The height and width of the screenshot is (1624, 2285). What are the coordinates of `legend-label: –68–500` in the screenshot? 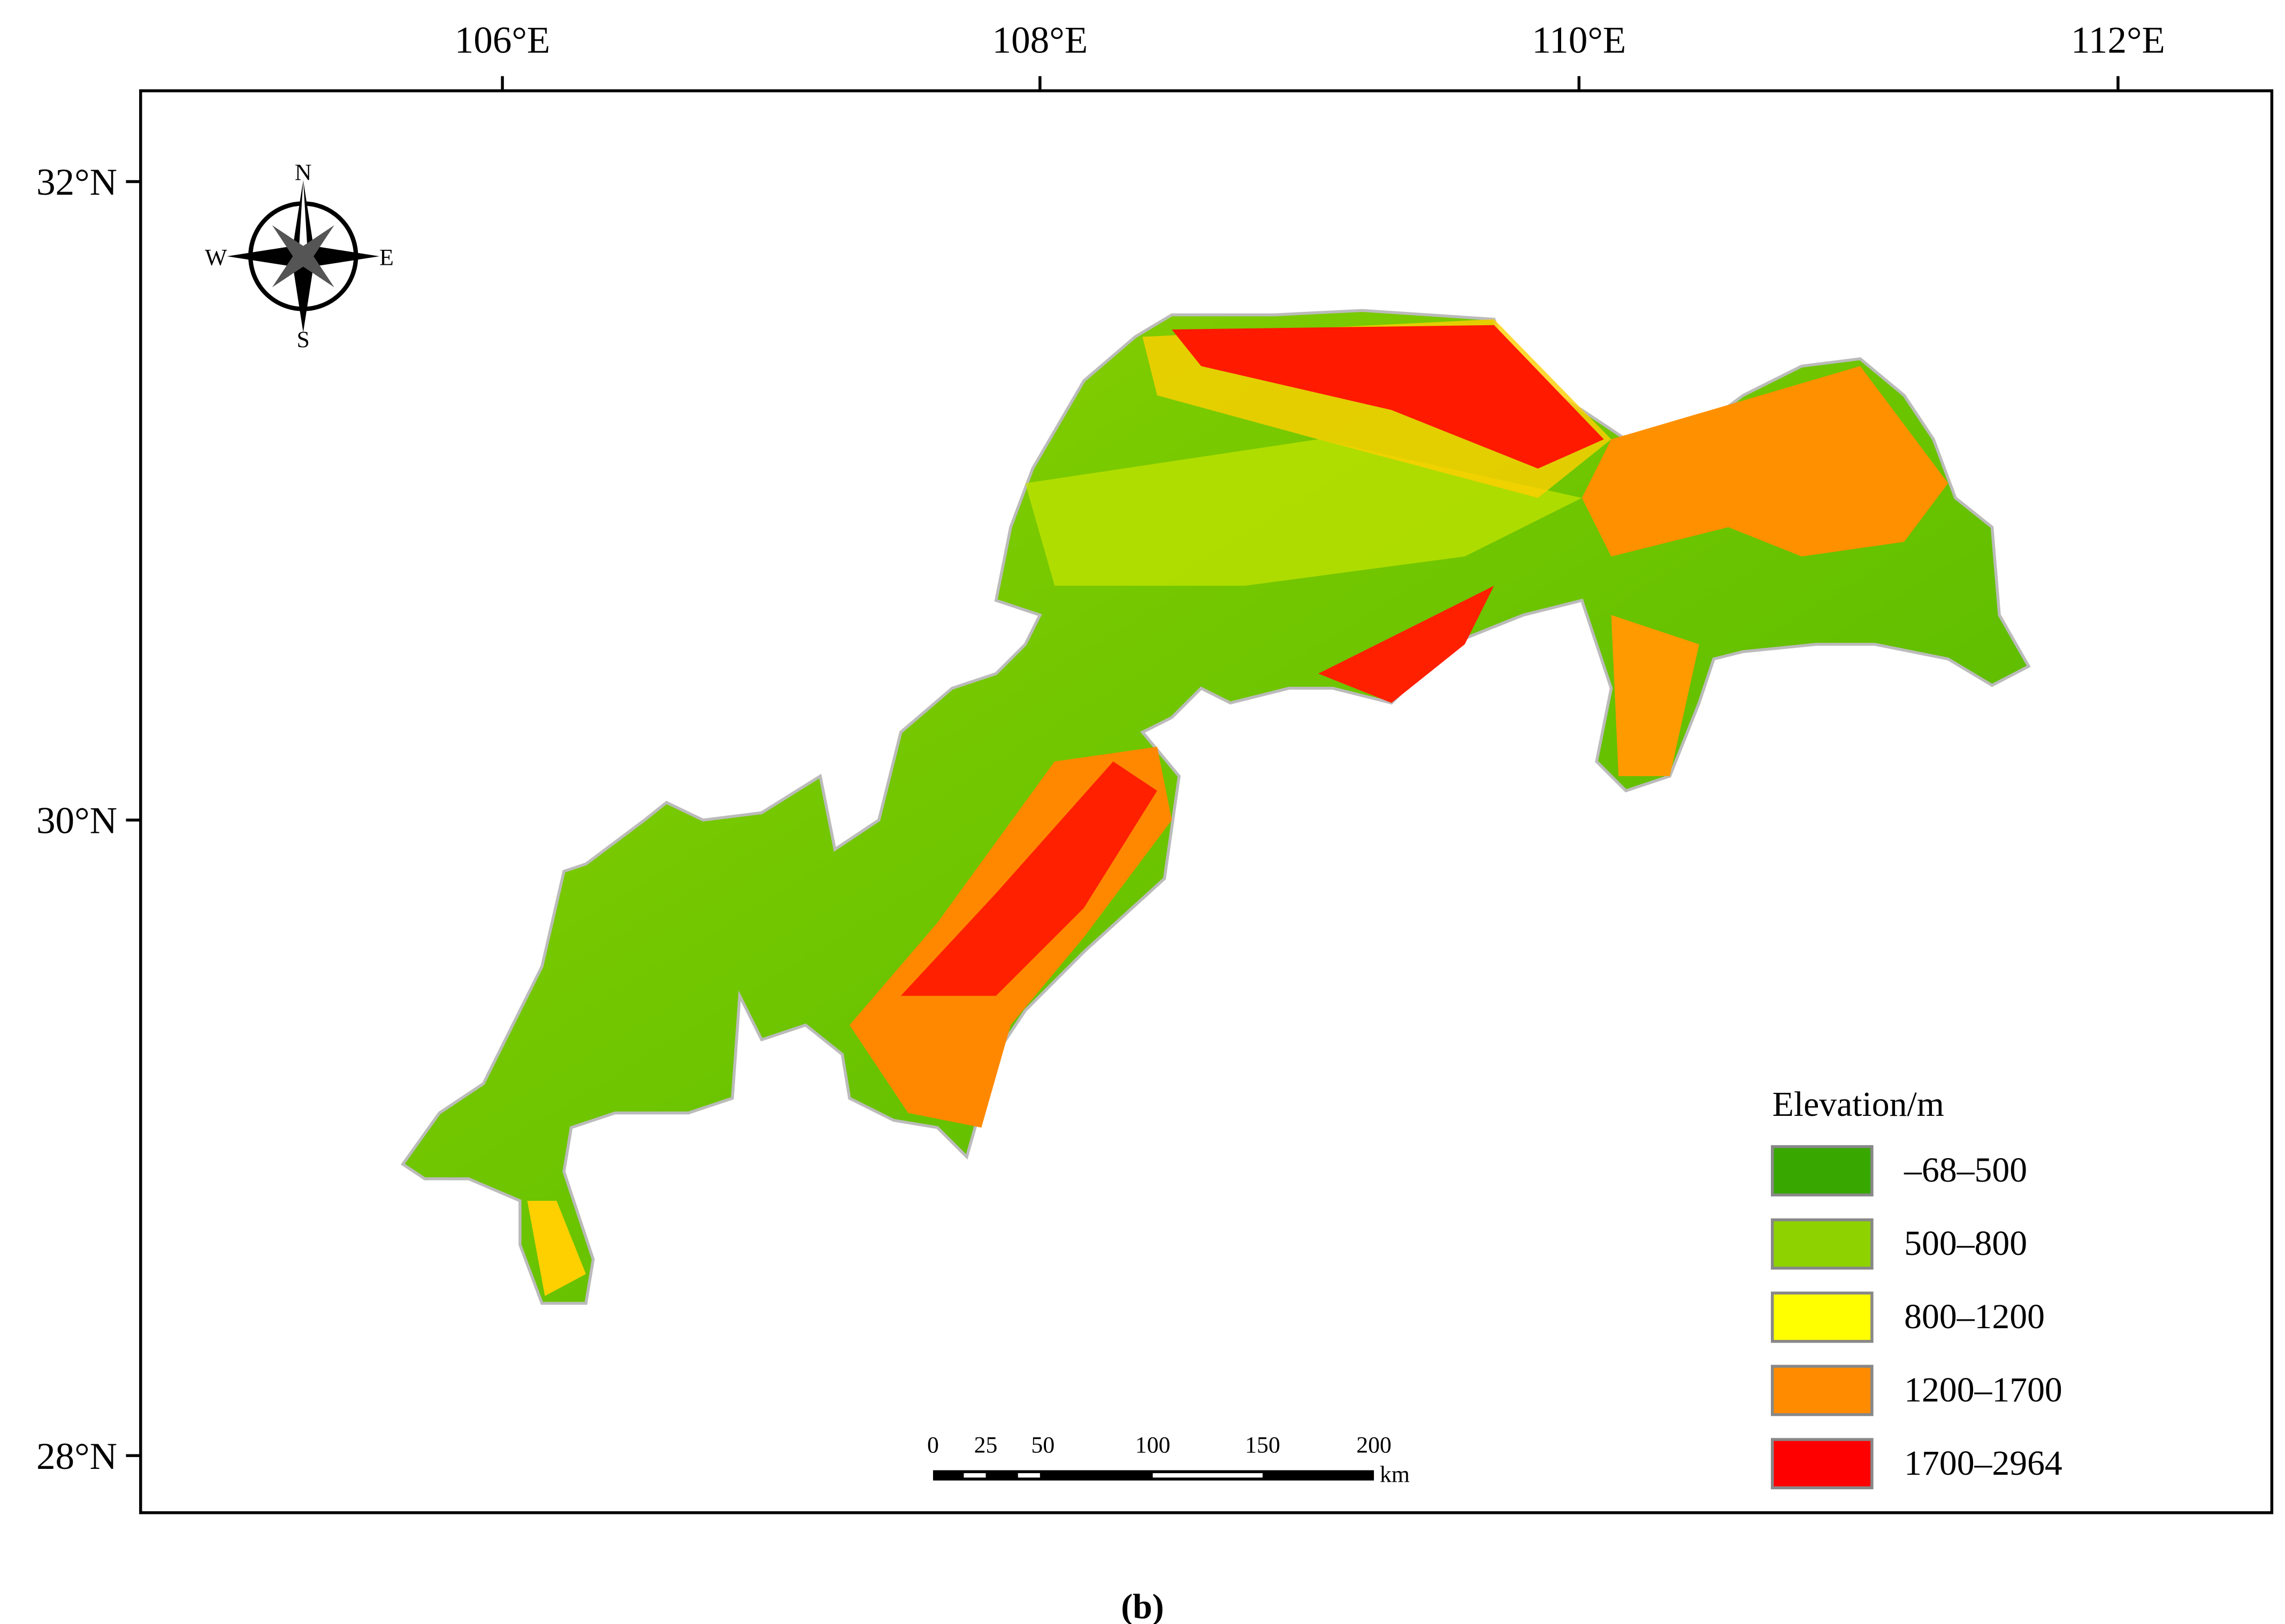 It's located at (1966, 1170).